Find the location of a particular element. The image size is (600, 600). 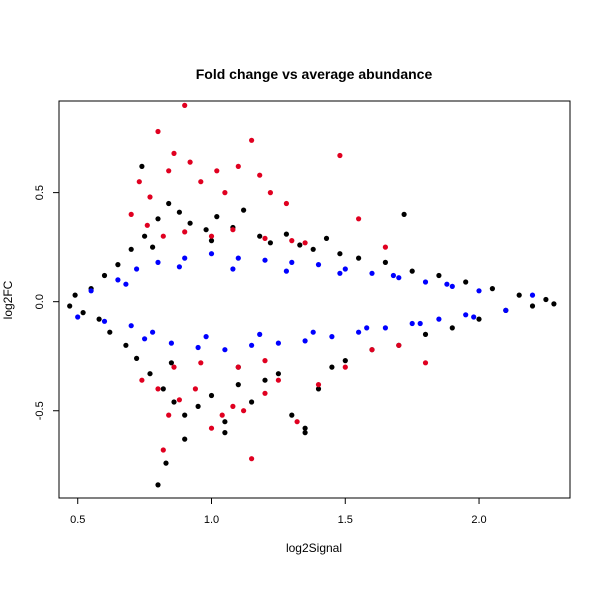

y-axis-label: log2FC is located at coordinates (8, 299).